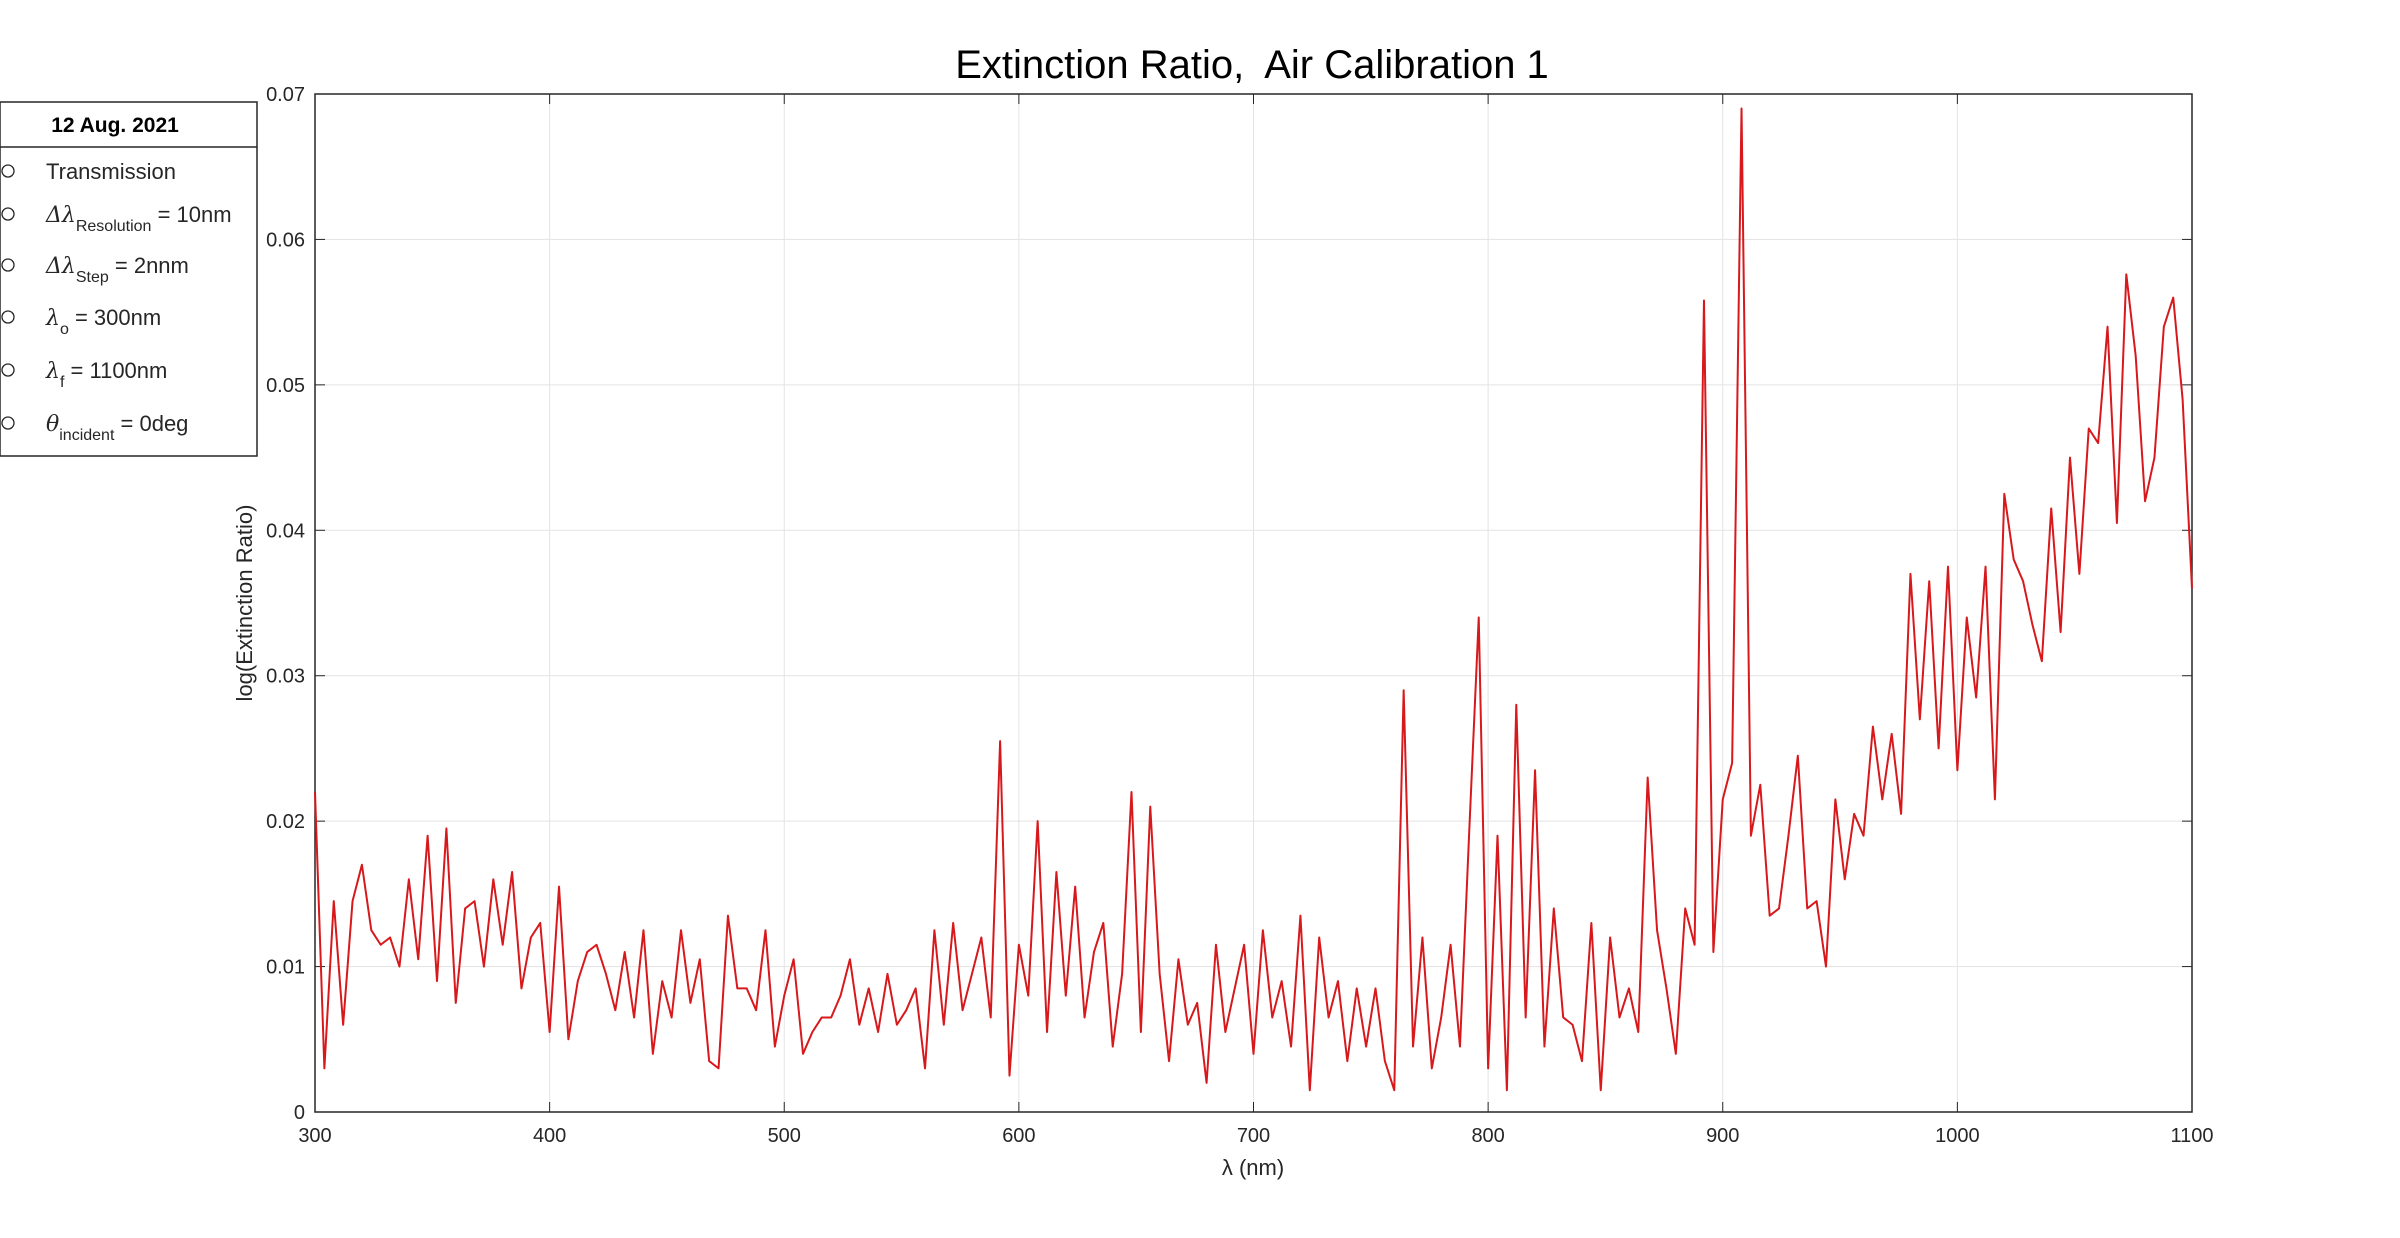 This screenshot has height=1238, width=2400. Describe the element at coordinates (62, 382) in the screenshot. I see `legend-subscript: f` at that location.